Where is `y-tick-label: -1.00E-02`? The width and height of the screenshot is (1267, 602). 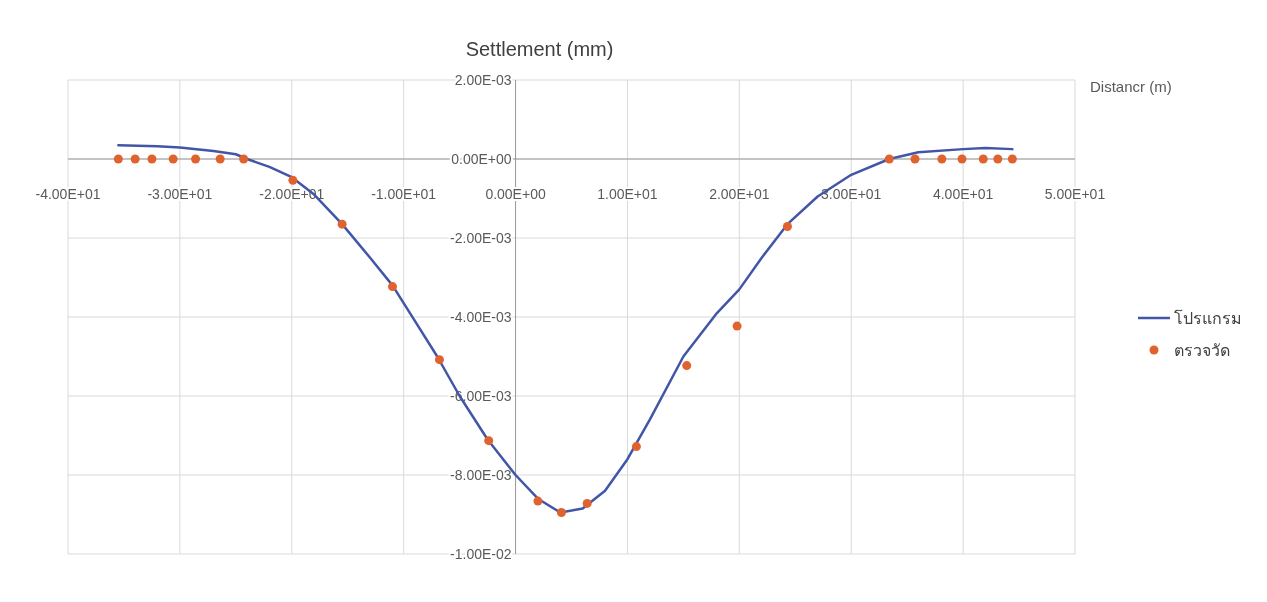
y-tick-label: -1.00E-02 is located at coordinates (481, 554).